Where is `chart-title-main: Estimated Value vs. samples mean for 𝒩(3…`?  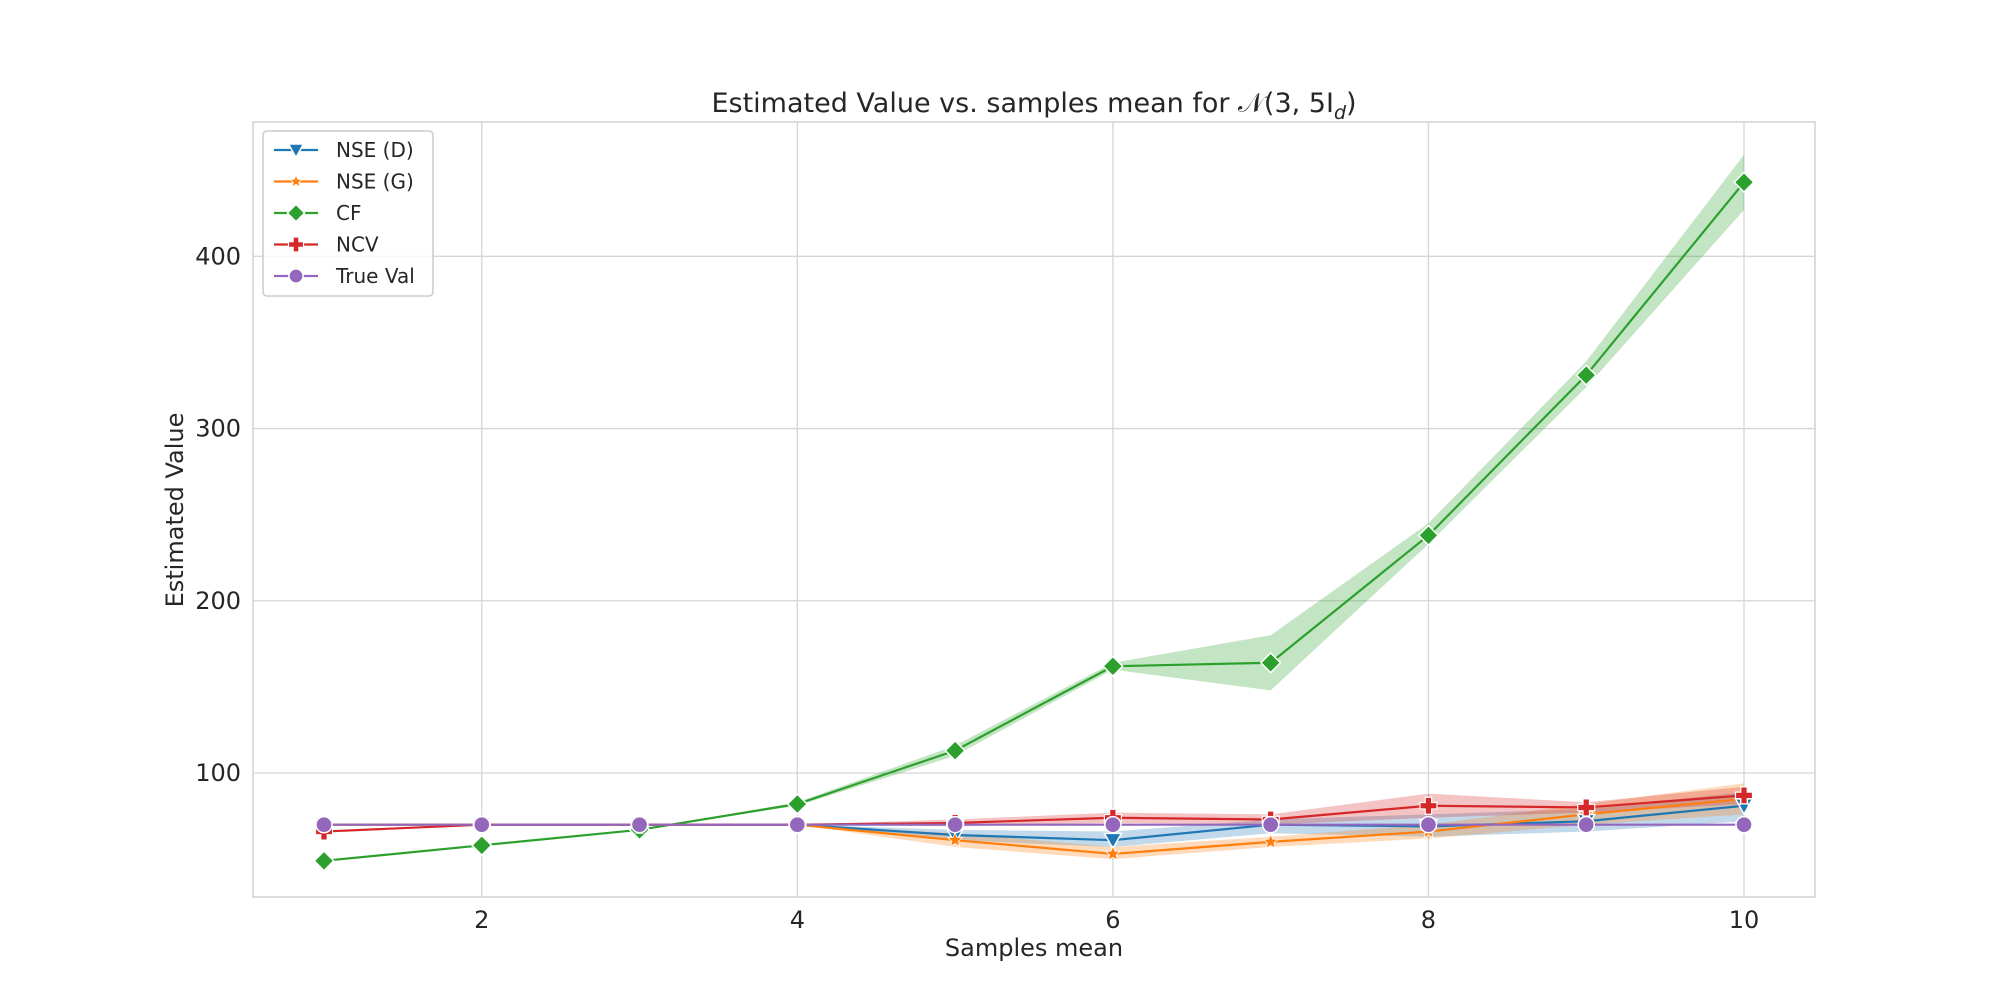 chart-title-main: Estimated Value vs. samples mean for 𝒩(3… is located at coordinates (1022, 103).